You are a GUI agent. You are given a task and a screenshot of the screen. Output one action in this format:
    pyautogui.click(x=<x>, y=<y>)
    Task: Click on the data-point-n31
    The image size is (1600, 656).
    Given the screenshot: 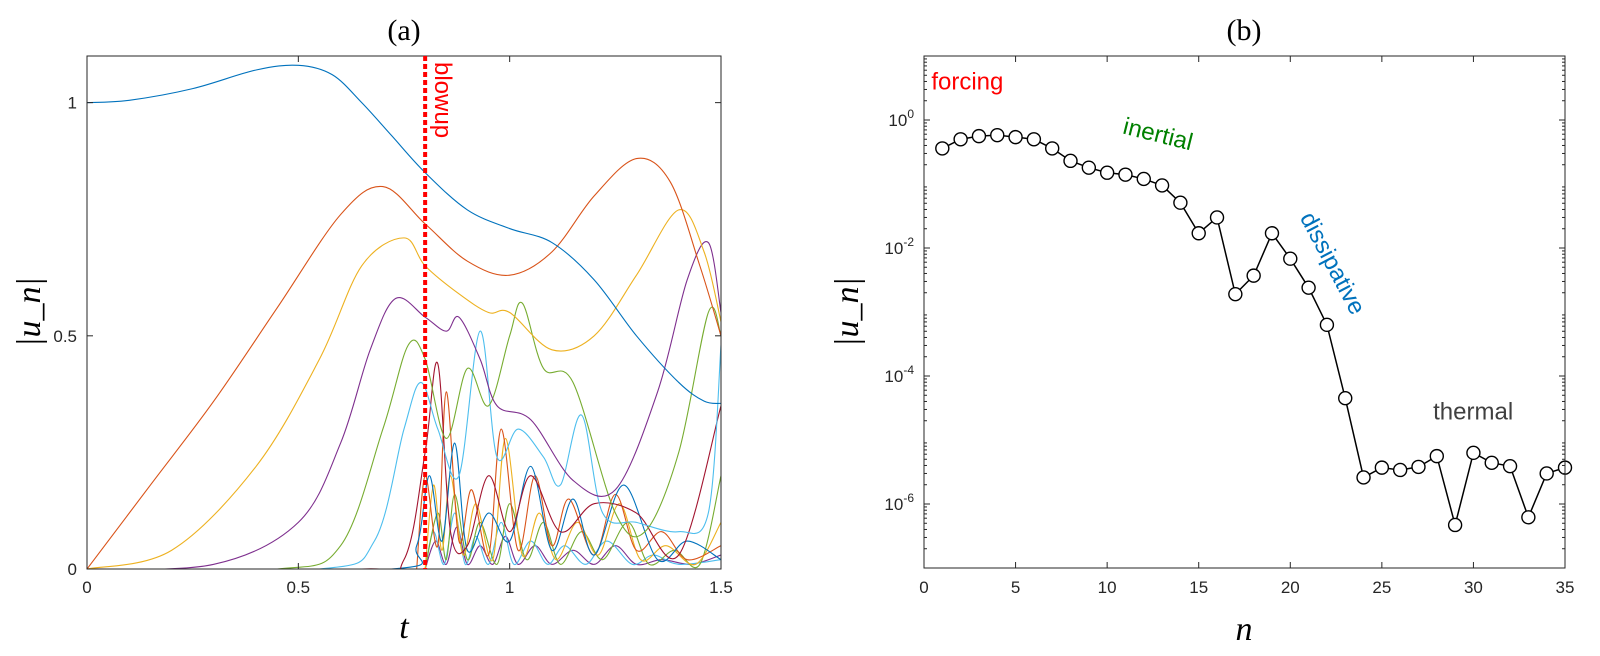 What is the action you would take?
    pyautogui.click(x=1491, y=463)
    